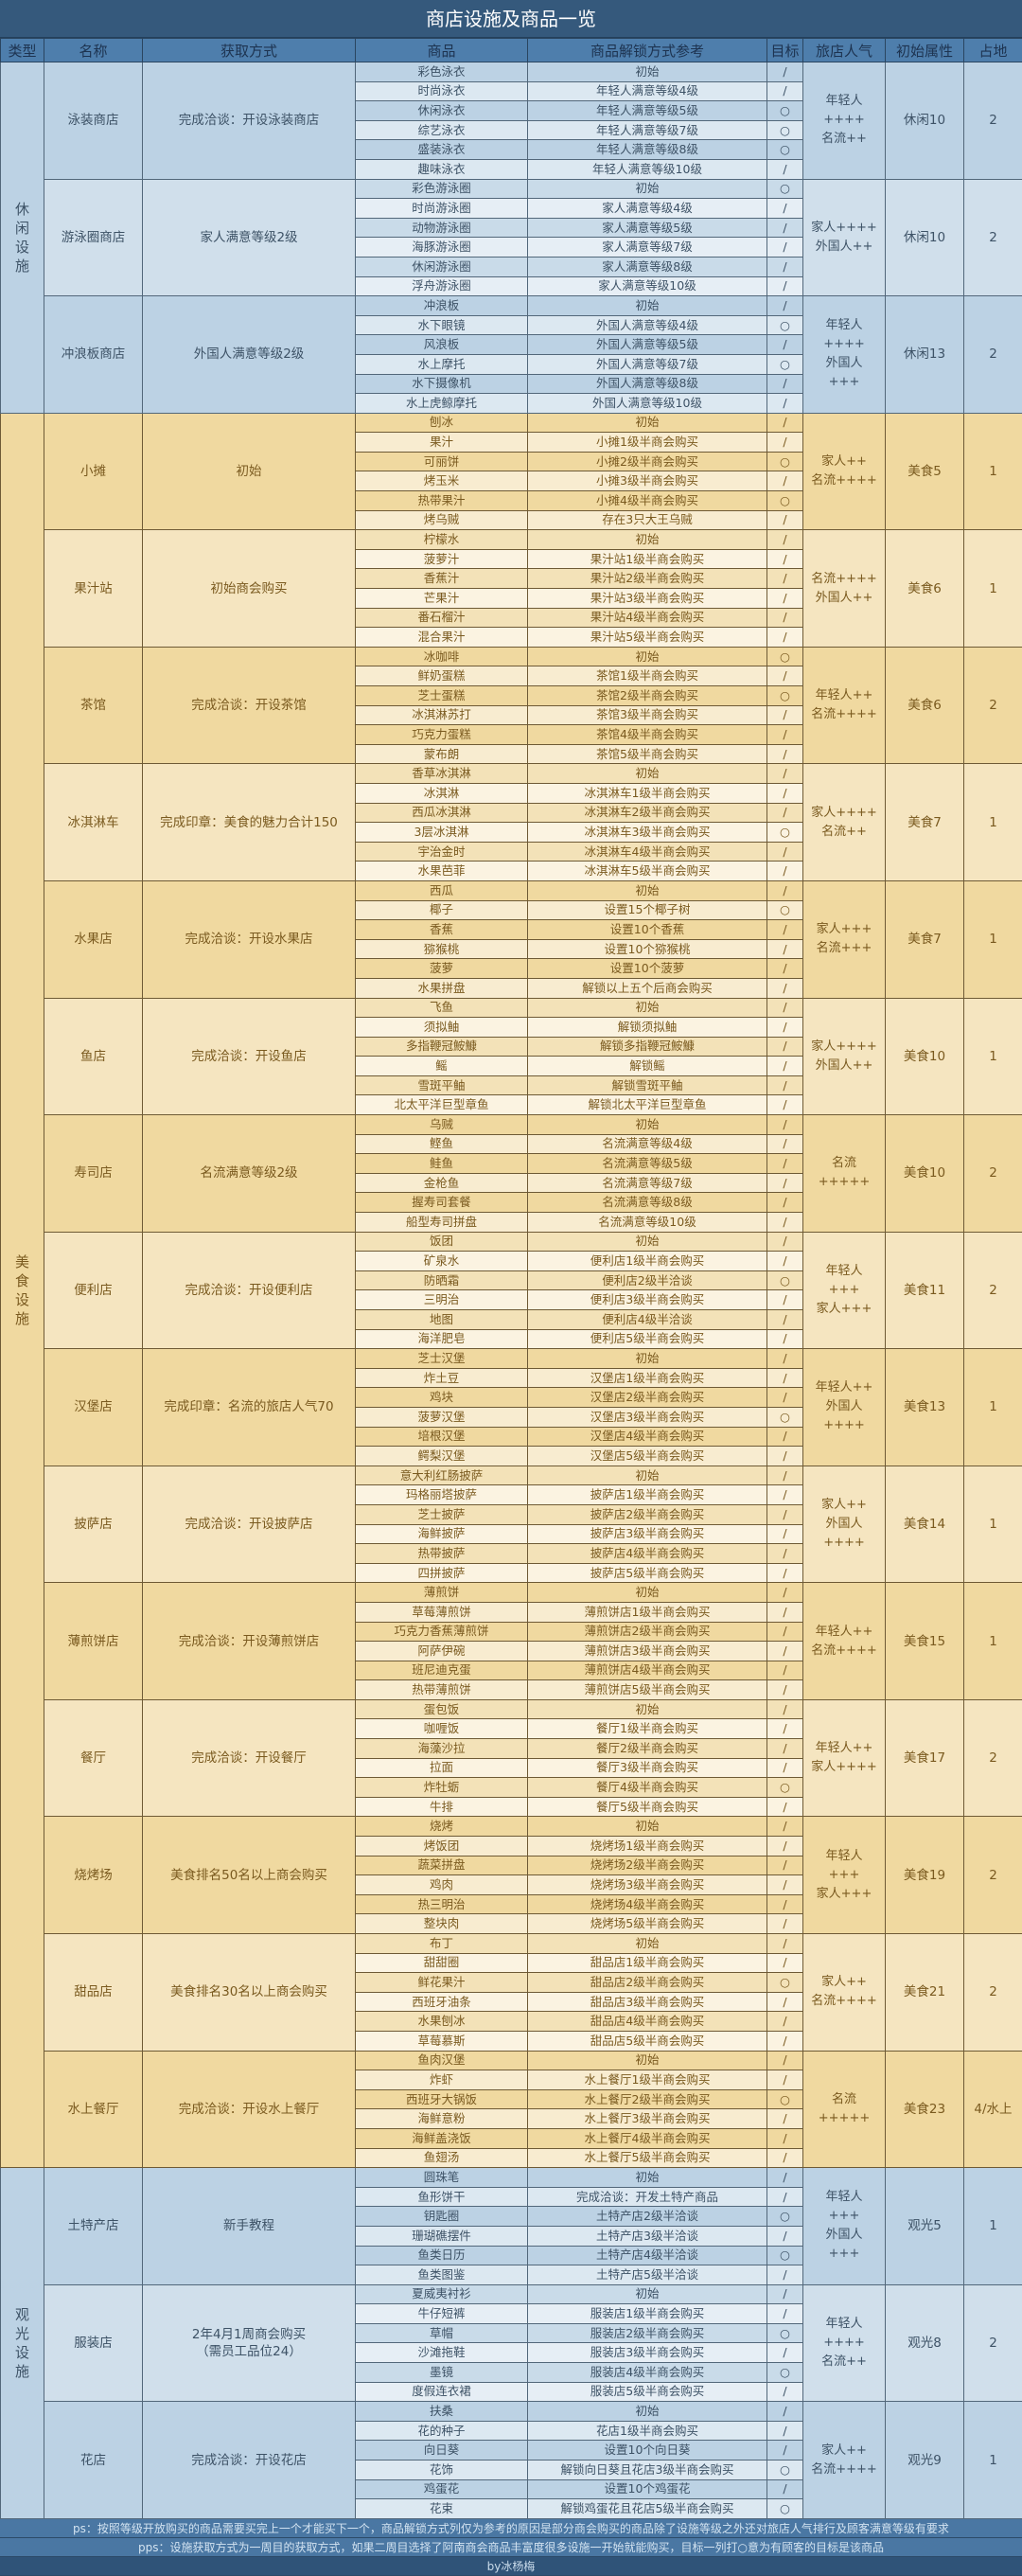 The image size is (1022, 2576). Describe the element at coordinates (442, 1223) in the screenshot. I see `product-name: 船型寿司拼盘` at that location.